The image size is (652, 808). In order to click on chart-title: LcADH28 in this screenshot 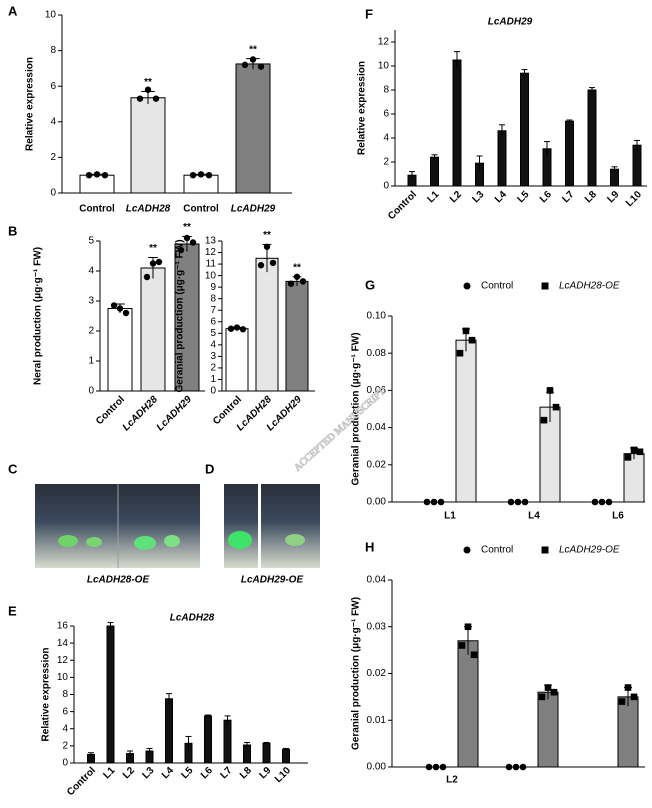, I will do `click(192, 618)`.